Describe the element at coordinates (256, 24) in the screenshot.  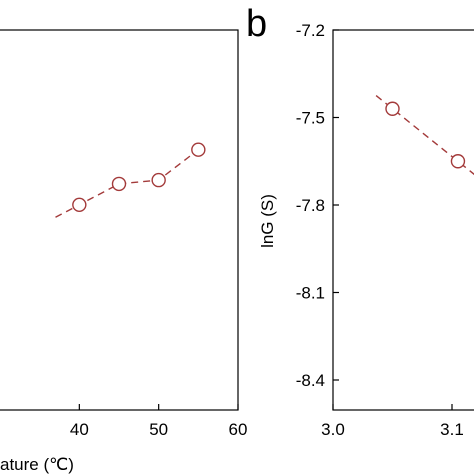
I see `panel-b-letter: b` at that location.